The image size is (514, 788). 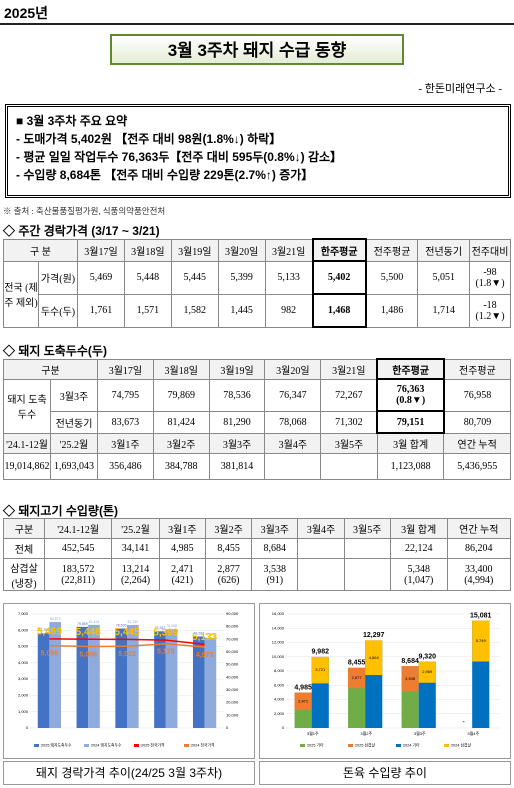 What do you see at coordinates (125, 443) in the screenshot?
I see `cell: 3월1주` at bounding box center [125, 443].